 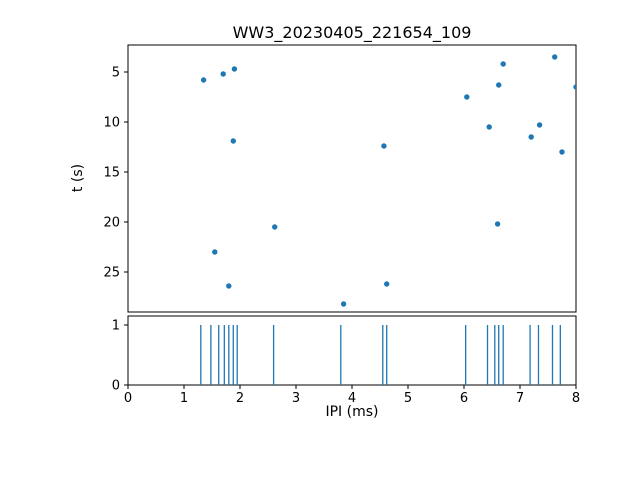 I want to click on y-tick-label: 10, so click(x=111, y=123).